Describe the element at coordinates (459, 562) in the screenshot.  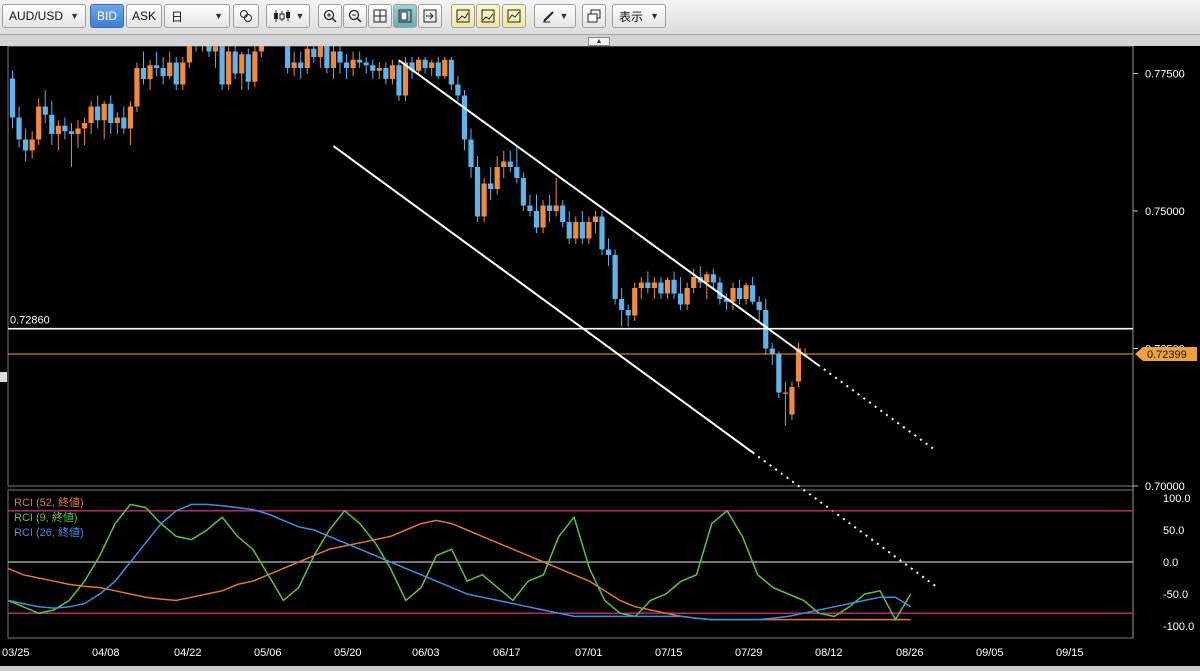
I see `rci-series-line` at that location.